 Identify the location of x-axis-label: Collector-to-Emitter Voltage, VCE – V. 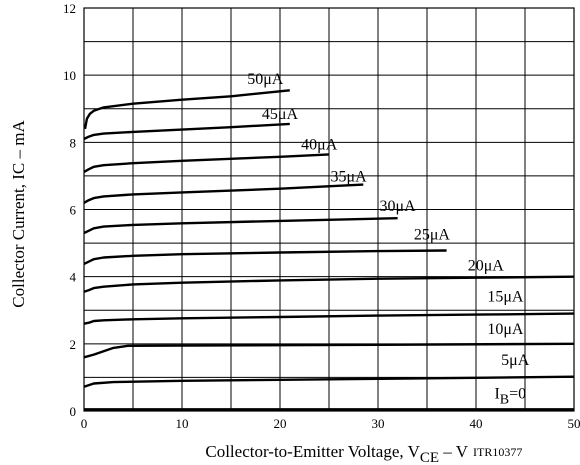
(336, 453).